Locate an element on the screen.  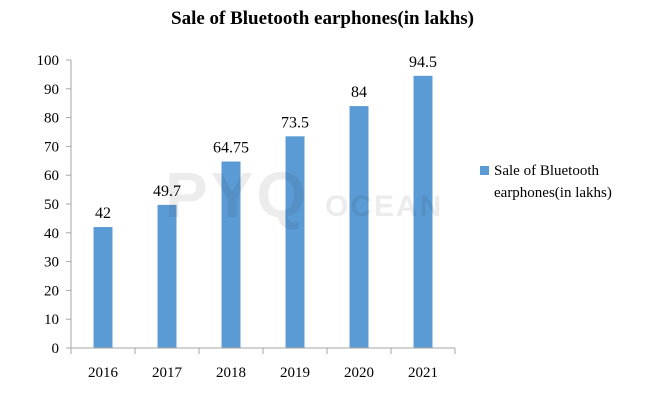
y-tick-label: 50 is located at coordinates (51, 205).